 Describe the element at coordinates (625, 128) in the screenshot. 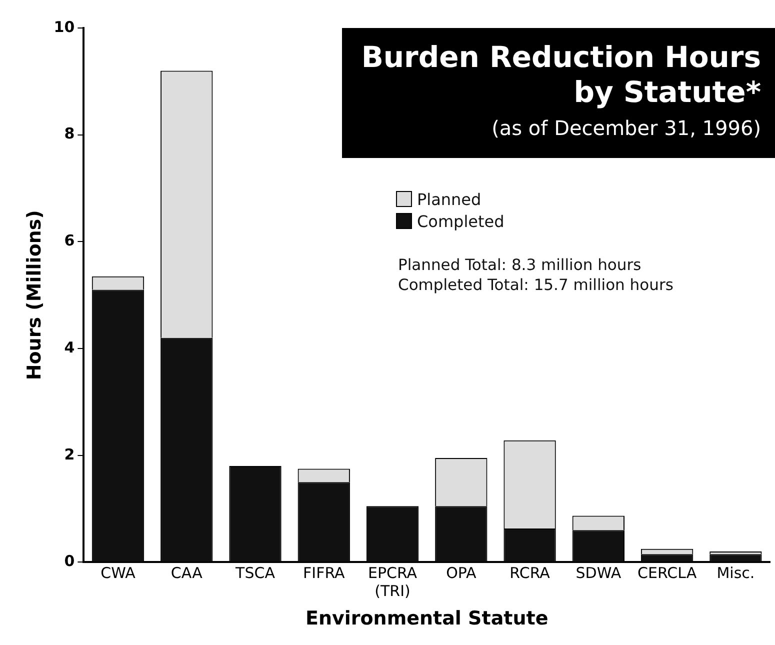

I see `text: (as of December 31, 1996)` at that location.